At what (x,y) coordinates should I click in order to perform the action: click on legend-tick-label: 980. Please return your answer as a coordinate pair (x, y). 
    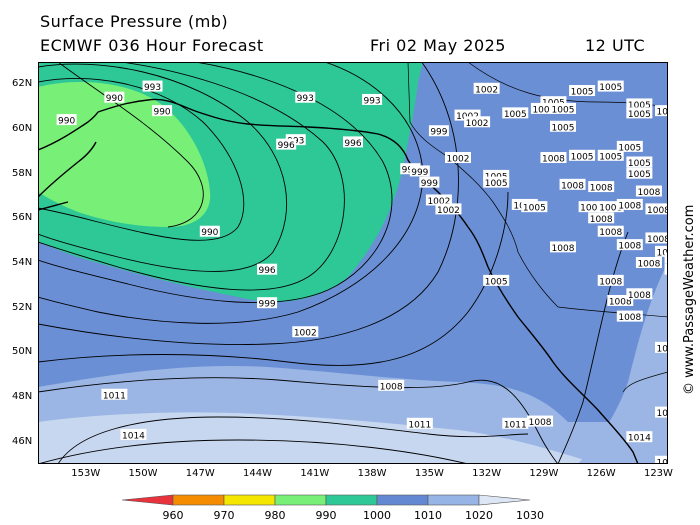
    Looking at the image, I should click on (275, 515).